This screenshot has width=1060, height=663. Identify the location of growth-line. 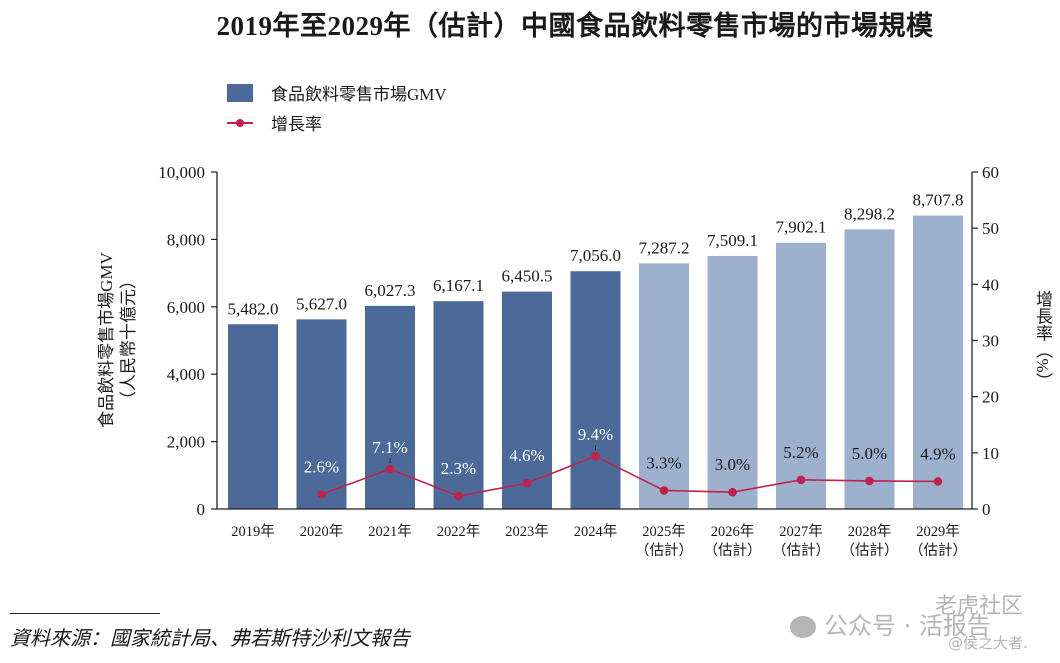
(630, 476).